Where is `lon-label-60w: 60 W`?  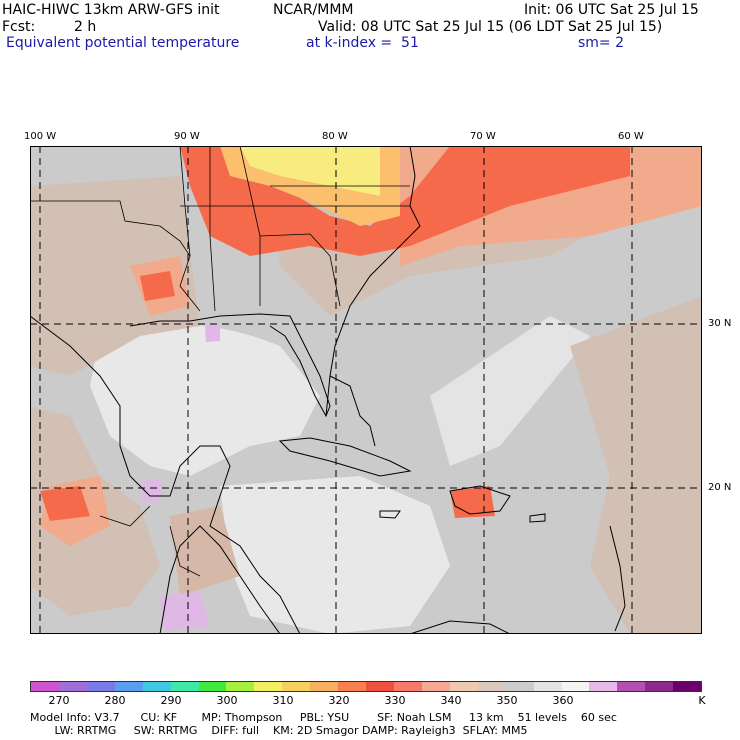
lon-label-60w: 60 W is located at coordinates (631, 136).